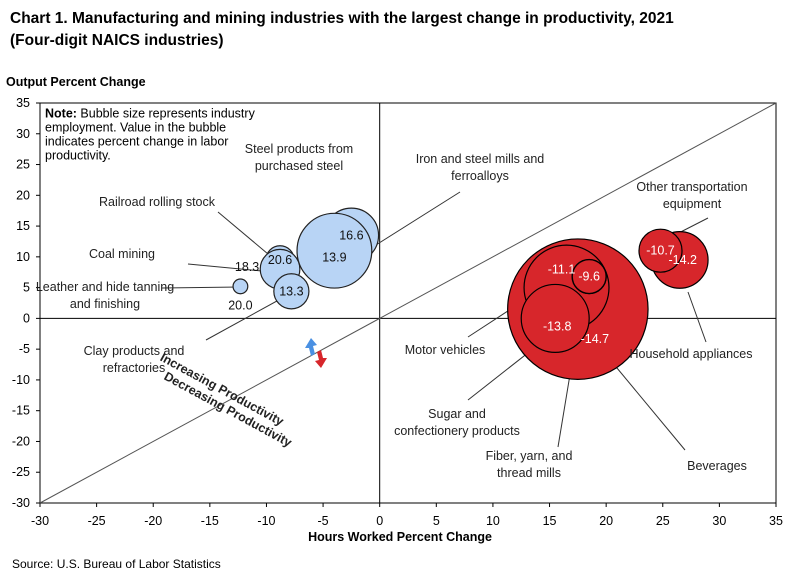 The width and height of the screenshot is (800, 578). What do you see at coordinates (557, 326) in the screenshot?
I see `bubble-value-label: -13.8` at bounding box center [557, 326].